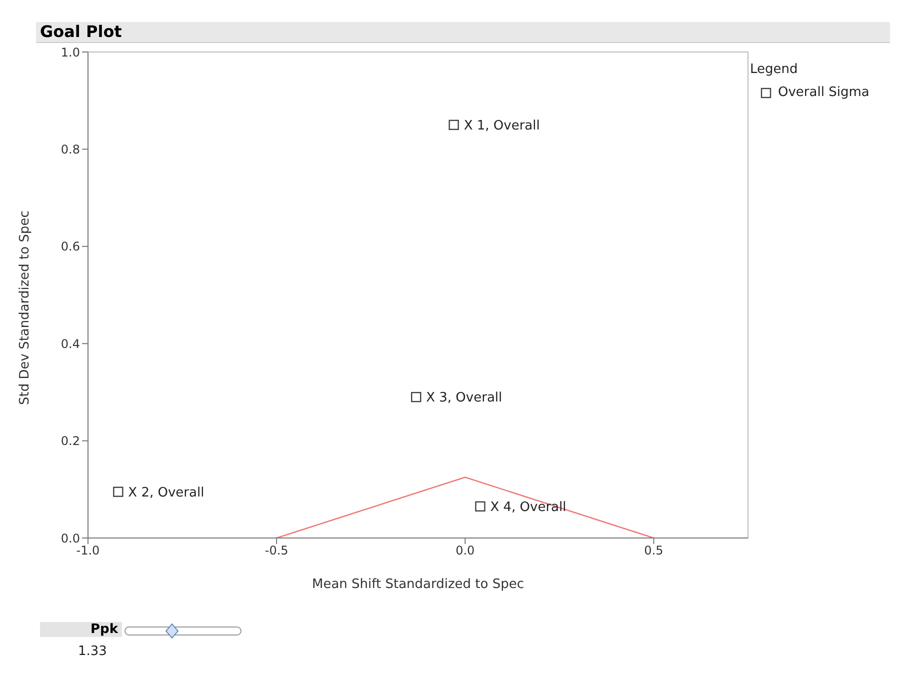 The width and height of the screenshot is (901, 679). Describe the element at coordinates (166, 492) in the screenshot. I see `annotation: X 2, Overall` at that location.